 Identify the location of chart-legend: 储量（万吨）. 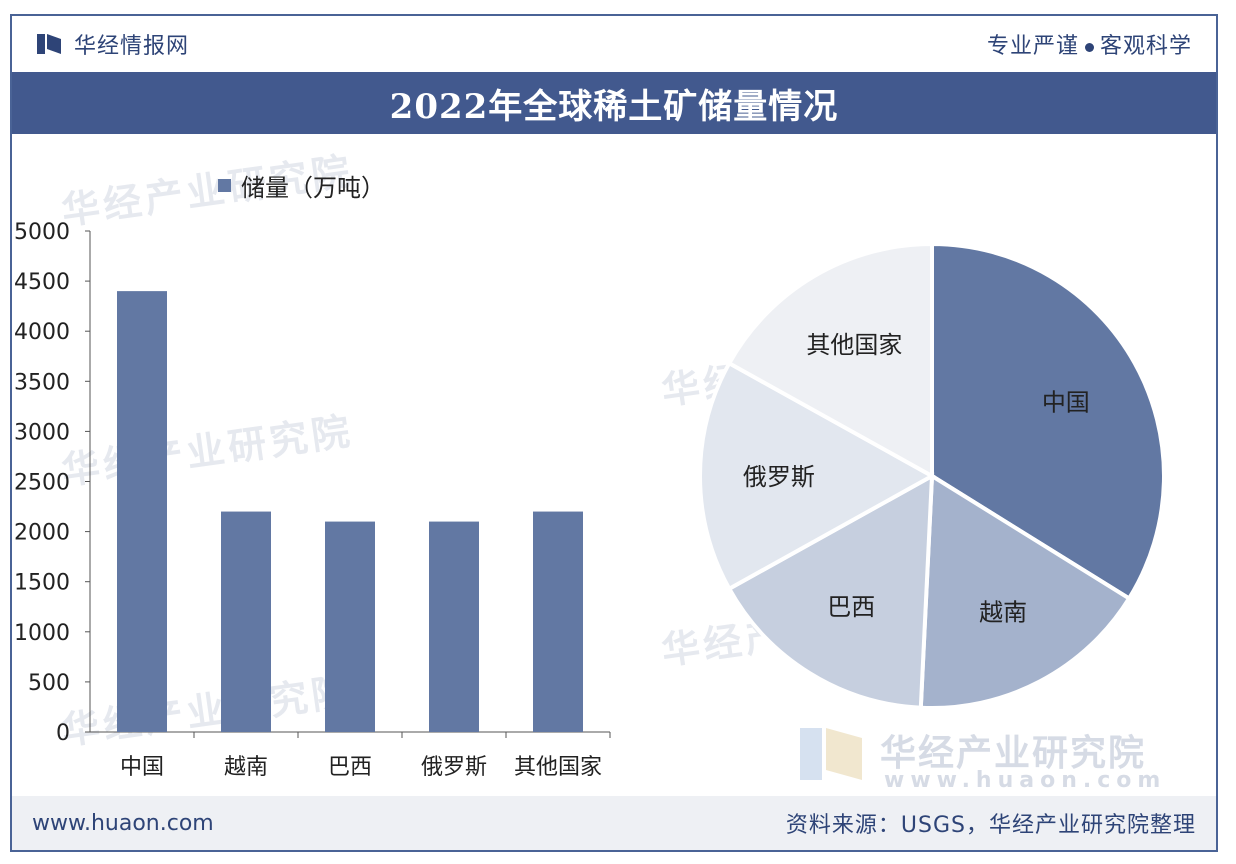
(301, 185).